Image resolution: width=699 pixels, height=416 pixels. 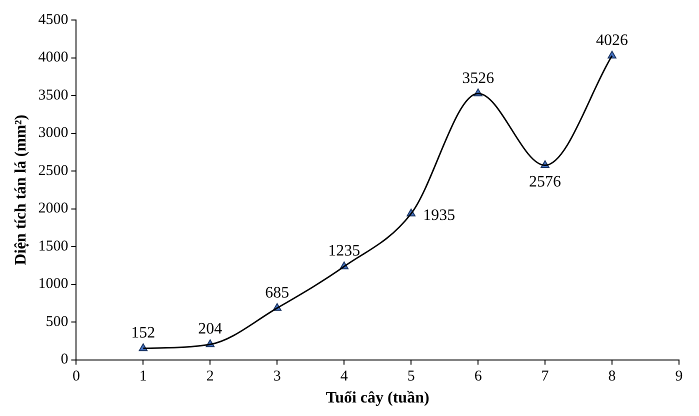 I want to click on data-label: 4026, so click(x=612, y=40).